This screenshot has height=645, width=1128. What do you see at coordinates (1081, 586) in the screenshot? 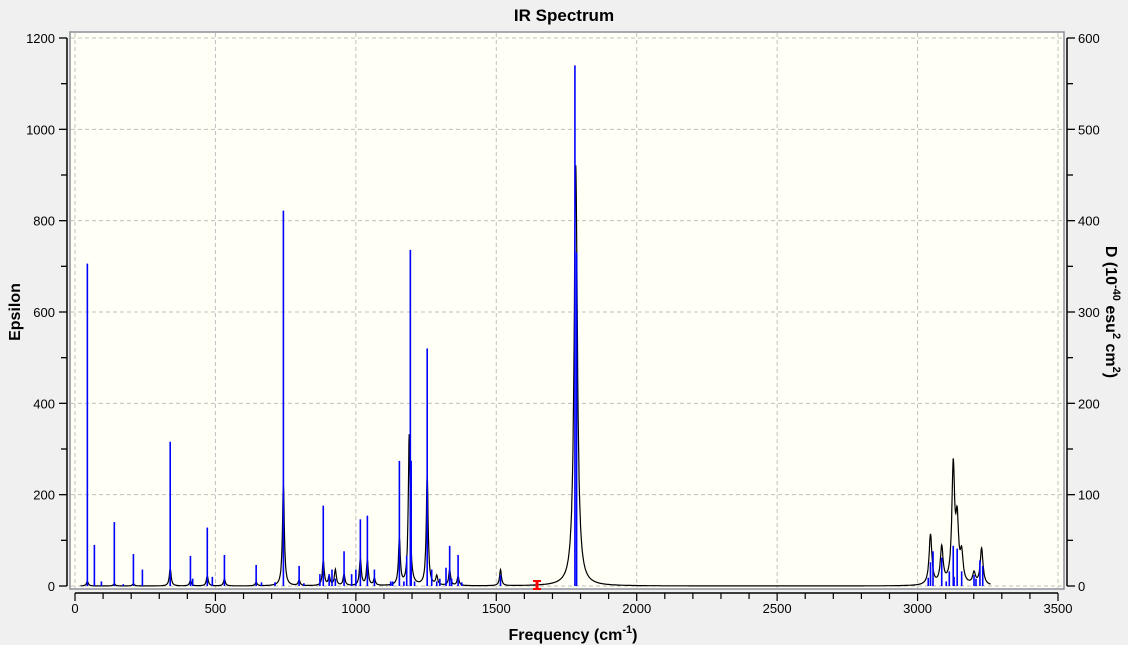
I see `y2-tick-label: 0` at bounding box center [1081, 586].